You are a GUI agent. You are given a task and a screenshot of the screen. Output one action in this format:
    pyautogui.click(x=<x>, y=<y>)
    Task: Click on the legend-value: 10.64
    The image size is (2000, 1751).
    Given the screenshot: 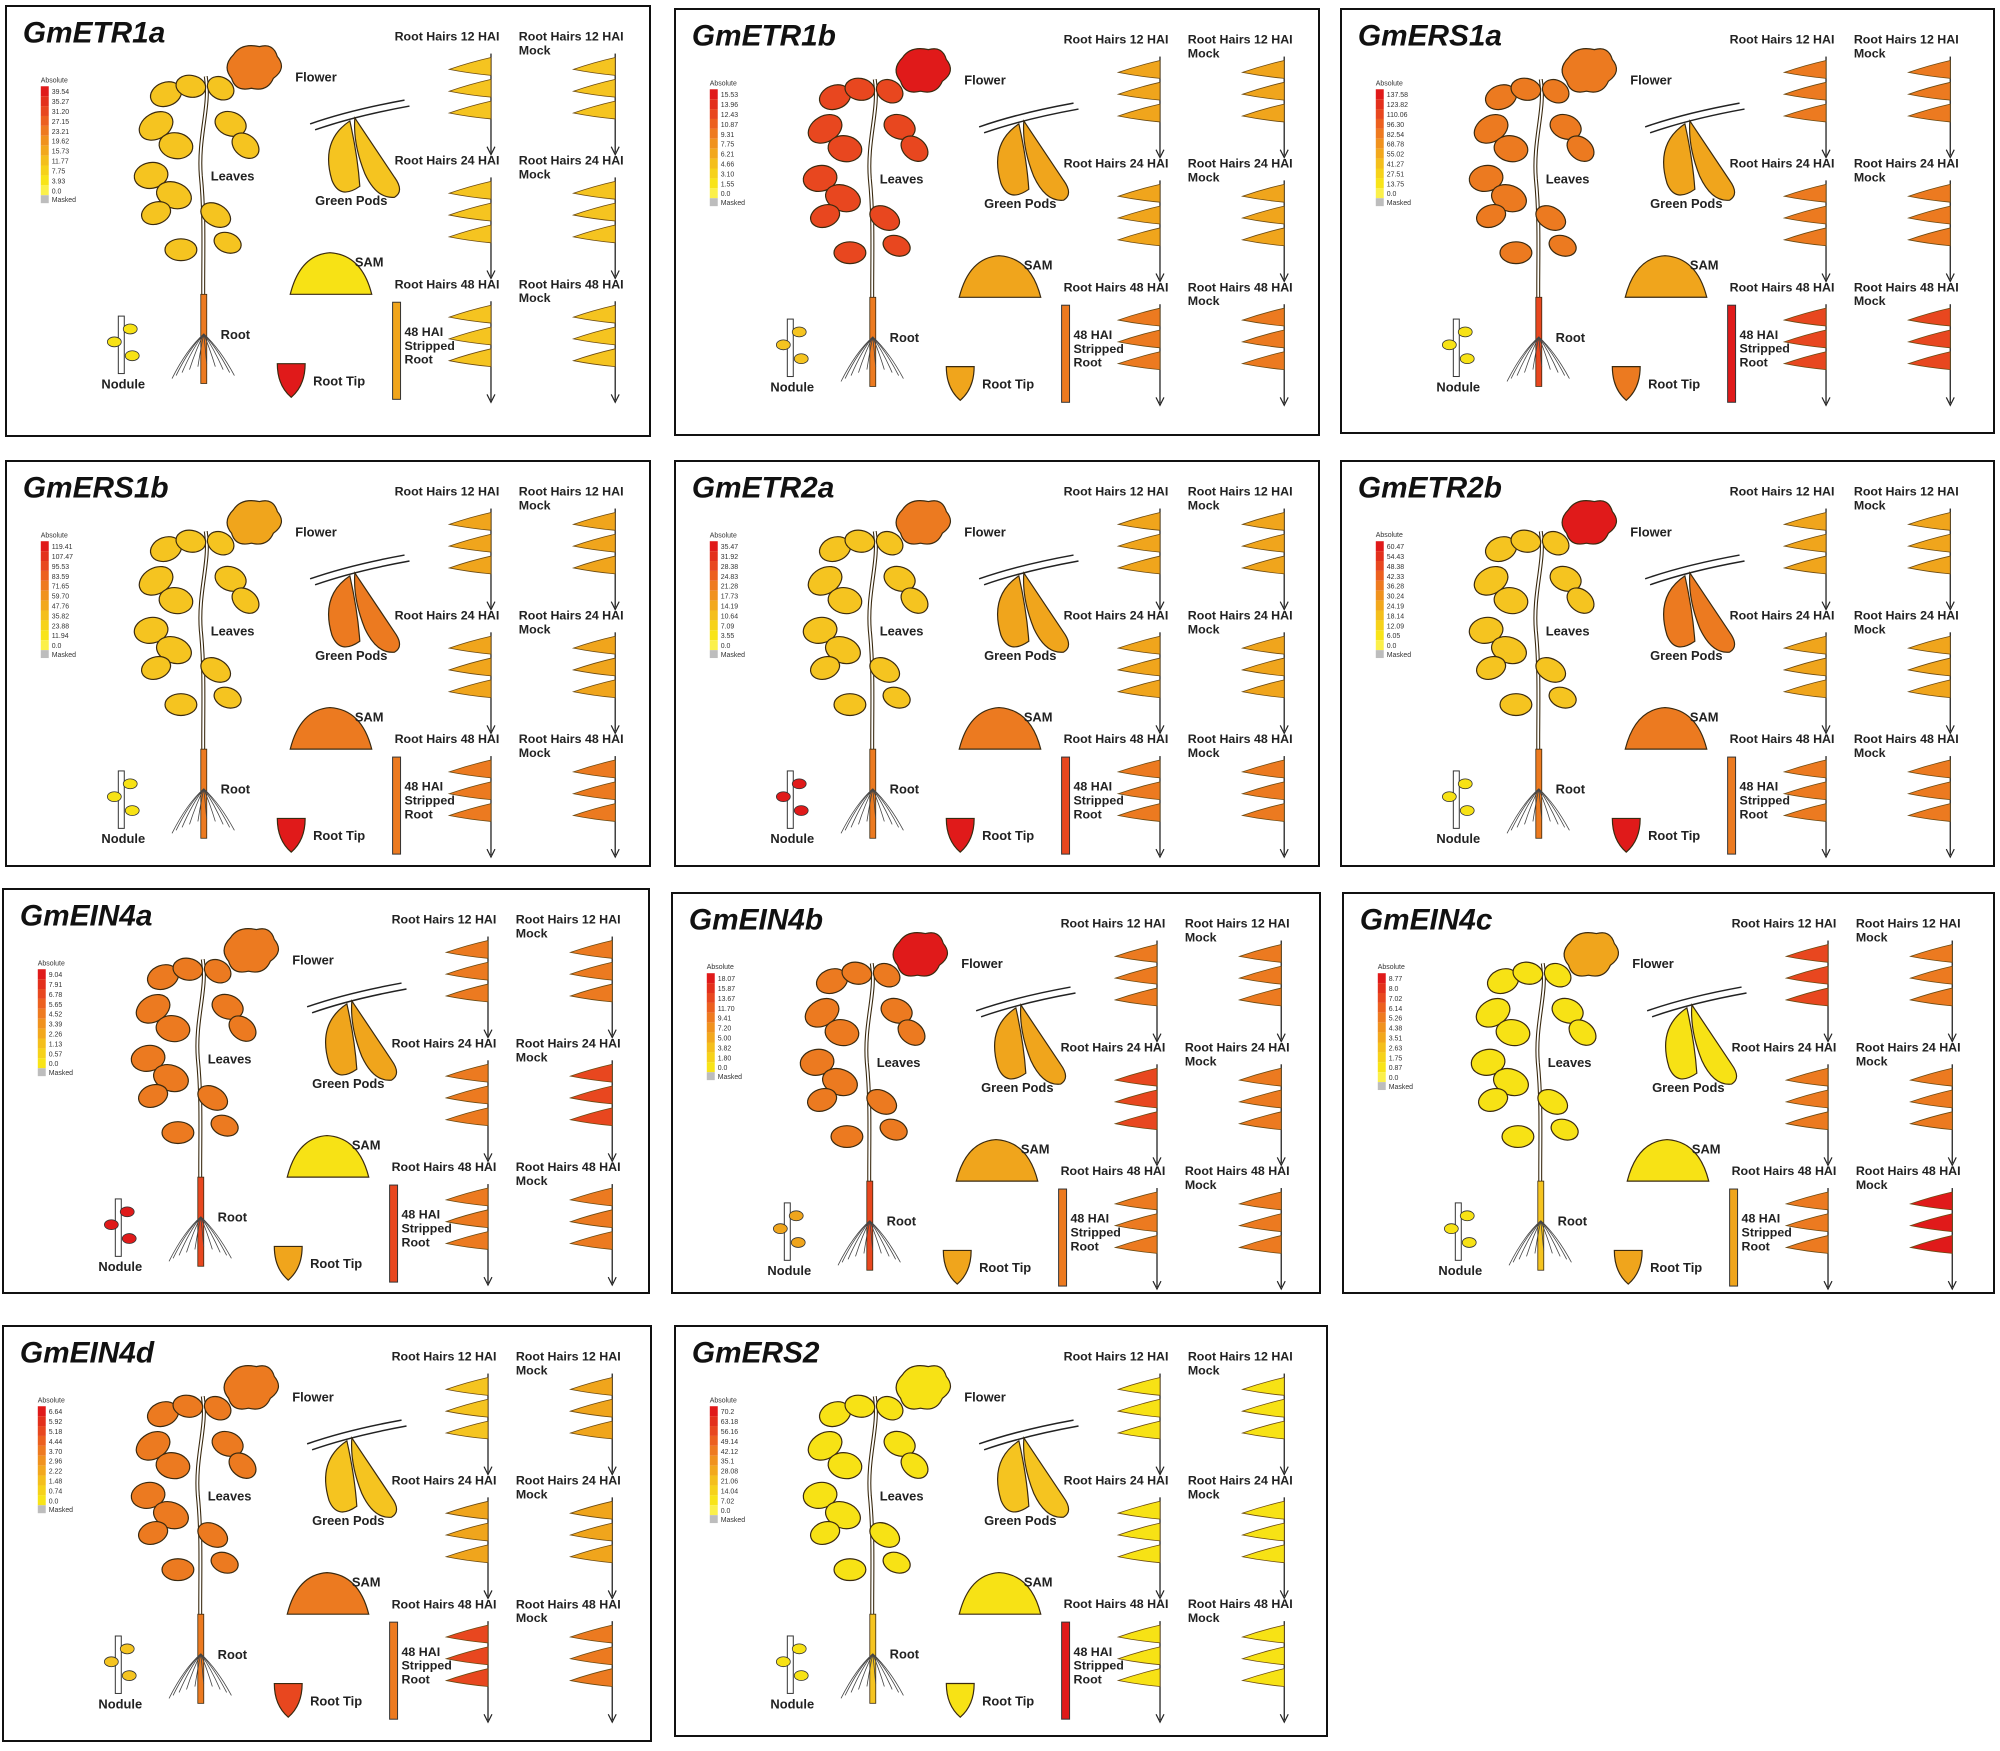 What is the action you would take?
    pyautogui.click(x=730, y=616)
    